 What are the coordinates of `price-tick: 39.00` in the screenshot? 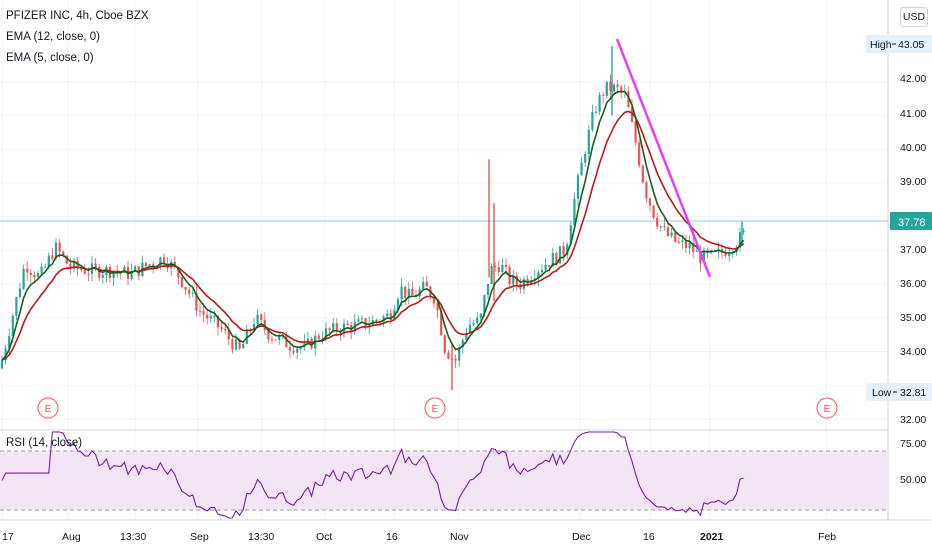 It's located at (913, 182).